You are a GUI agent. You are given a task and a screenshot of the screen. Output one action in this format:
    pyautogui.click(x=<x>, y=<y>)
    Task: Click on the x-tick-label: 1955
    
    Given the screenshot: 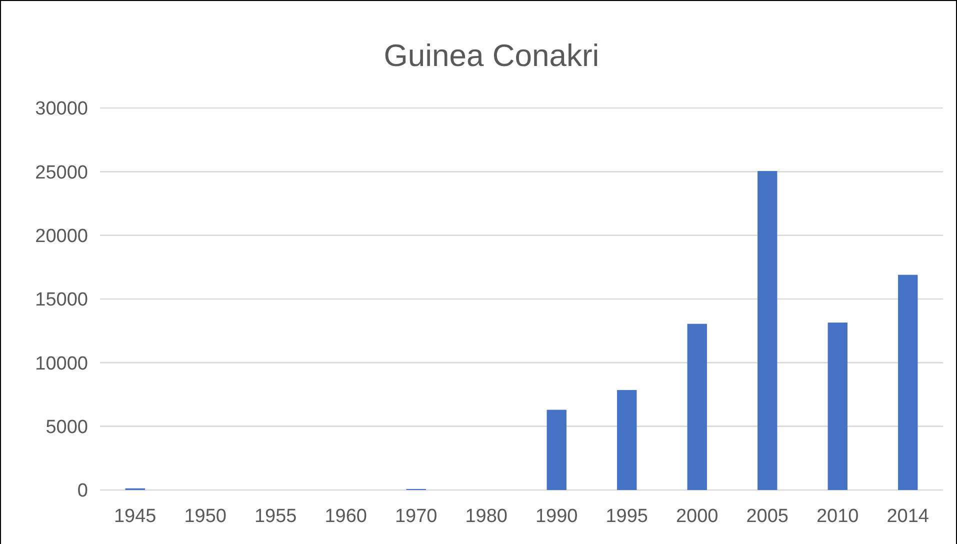 What is the action you would take?
    pyautogui.click(x=275, y=516)
    